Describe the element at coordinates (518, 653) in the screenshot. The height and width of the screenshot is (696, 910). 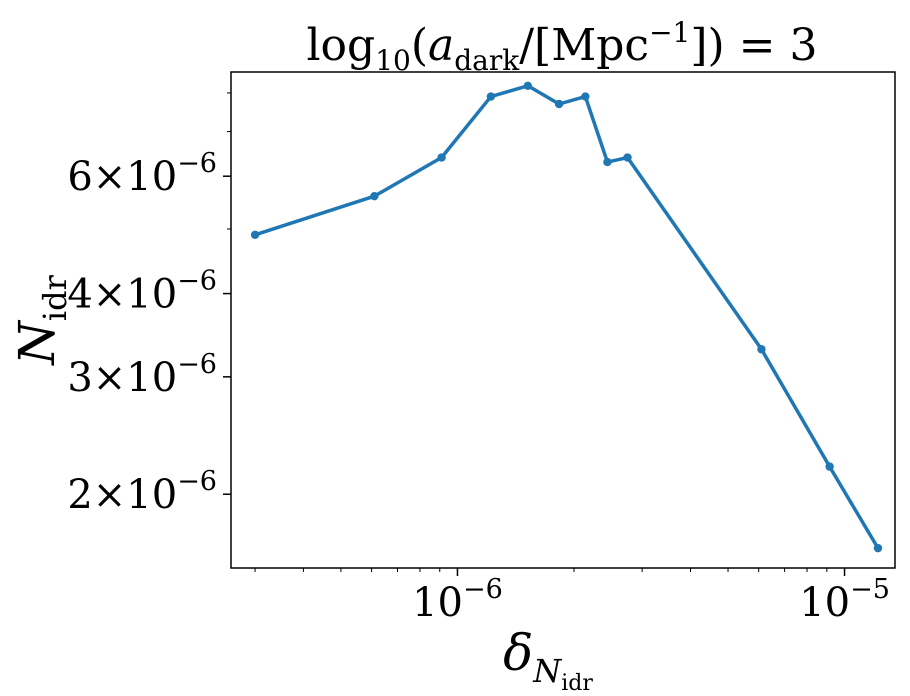
I see `x-label-main: δ` at that location.